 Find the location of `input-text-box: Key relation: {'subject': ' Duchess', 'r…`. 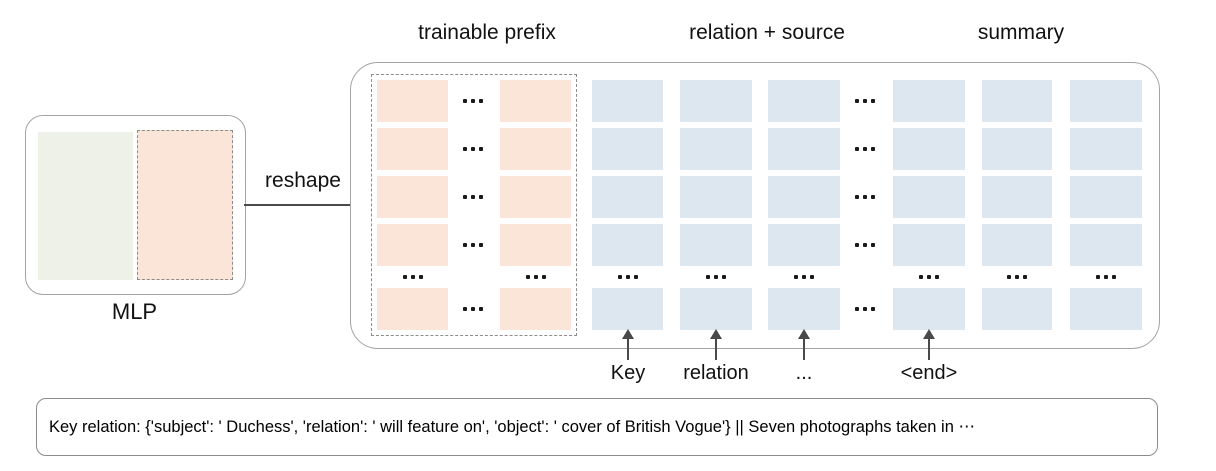

input-text-box: Key relation: {'subject': ' Duchess', 'r… is located at coordinates (597, 427).